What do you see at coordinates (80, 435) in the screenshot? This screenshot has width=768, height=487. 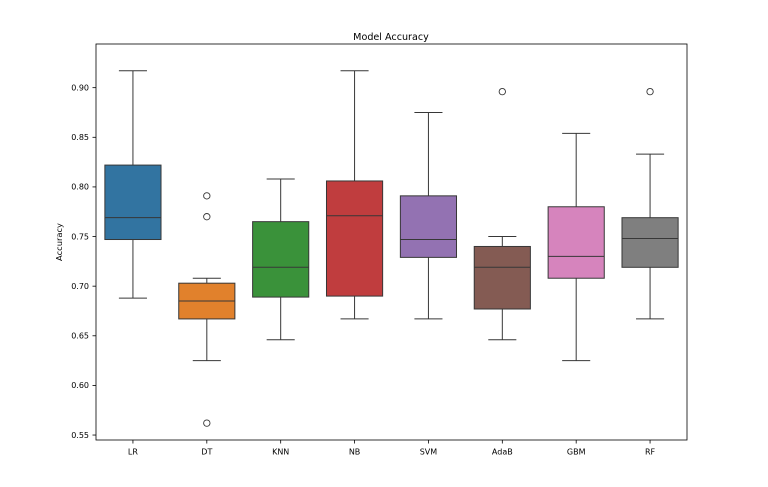 I see `y-tick-label: 0.55` at bounding box center [80, 435].